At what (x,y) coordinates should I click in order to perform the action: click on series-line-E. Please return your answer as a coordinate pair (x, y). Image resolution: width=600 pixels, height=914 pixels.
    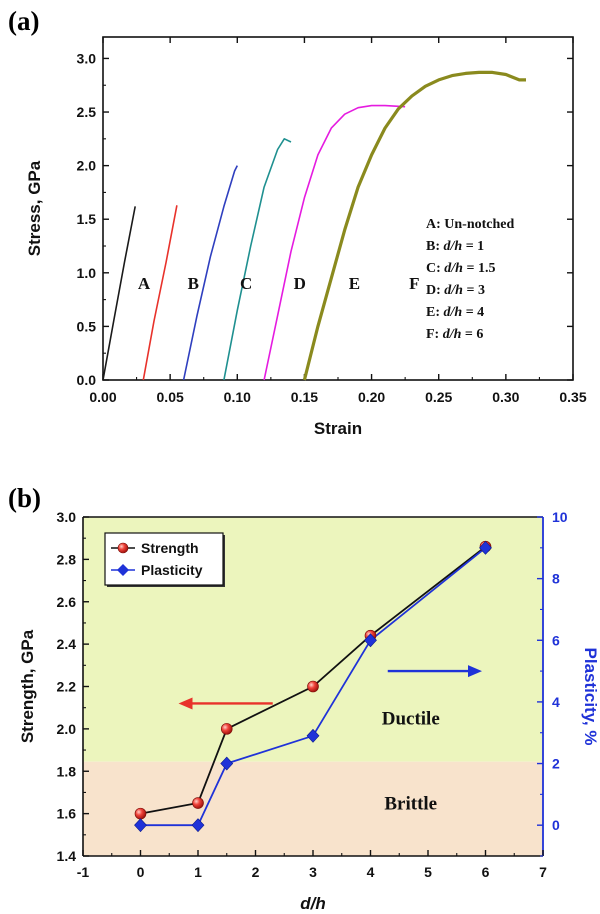
    Looking at the image, I should click on (334, 242).